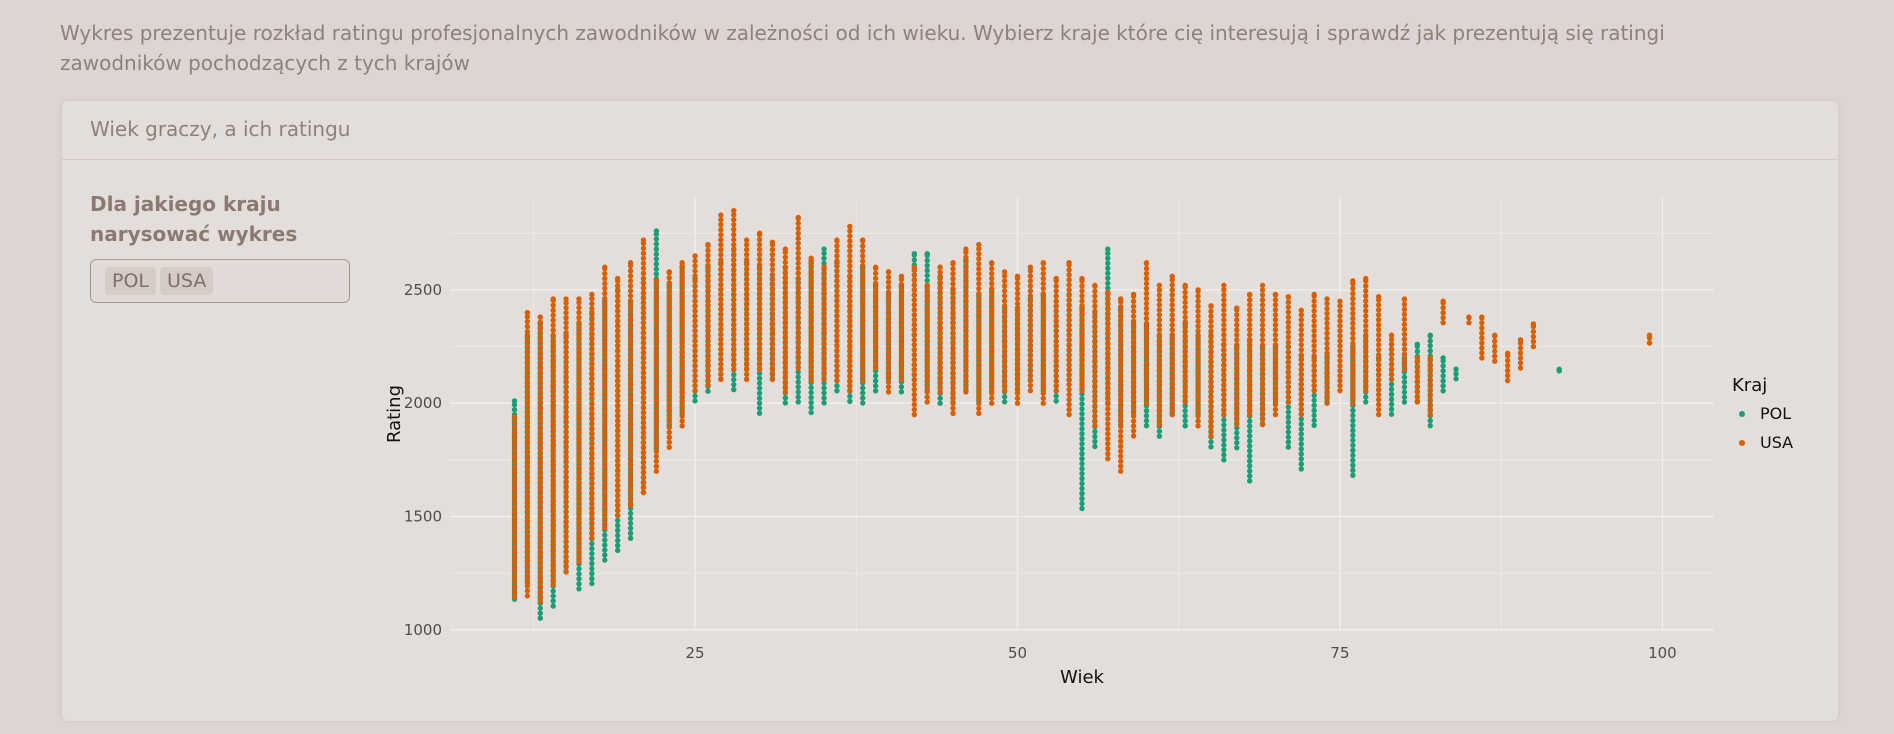  Describe the element at coordinates (220, 281) in the screenshot. I see `country-multiselect: POL USA` at that location.